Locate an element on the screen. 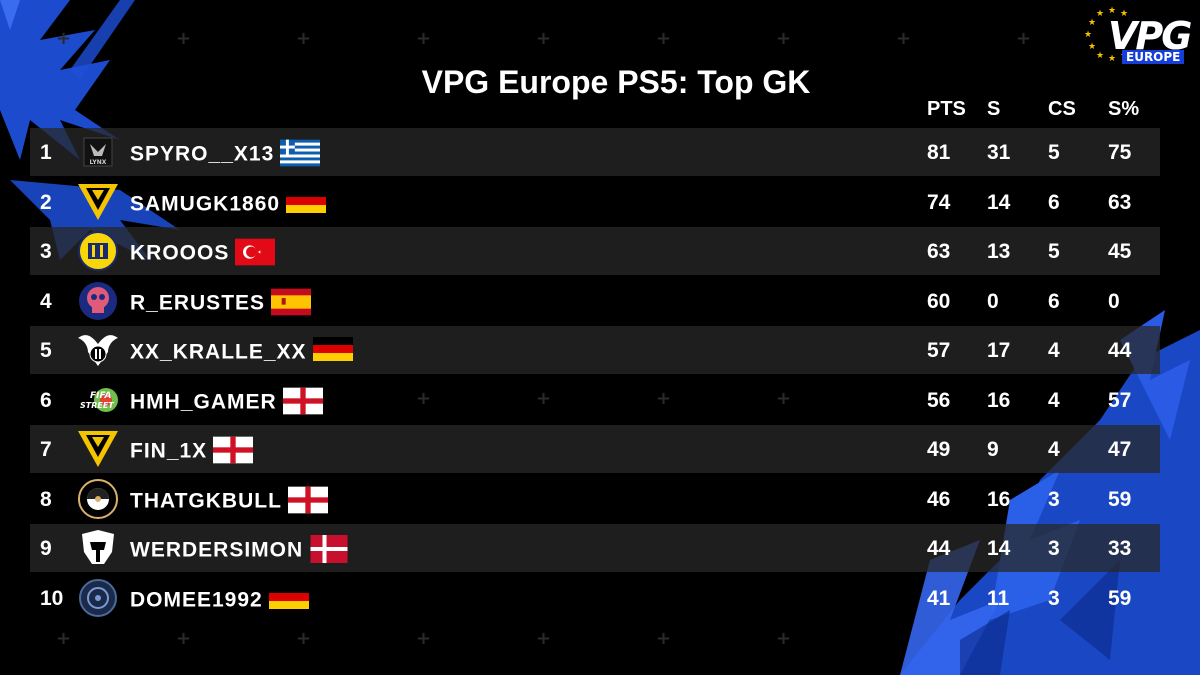 The height and width of the screenshot is (675, 1200). table-row: 7 FIN_1X 49 9 4 47 is located at coordinates (595, 449).